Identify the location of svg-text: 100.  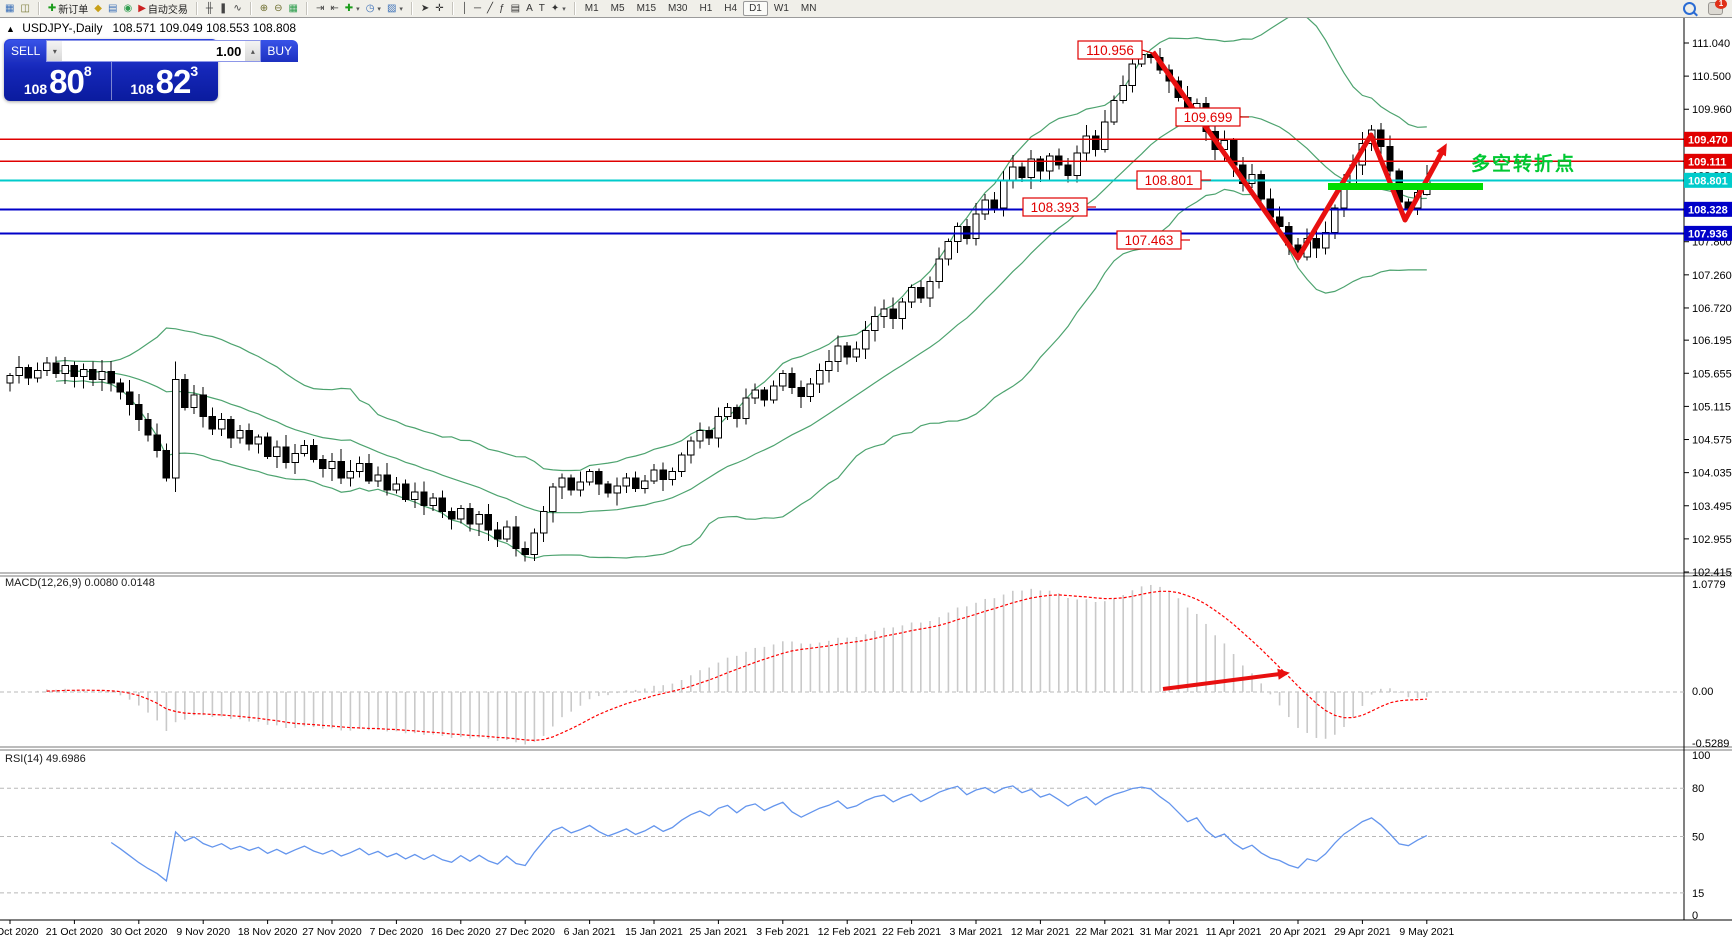
(1701, 756).